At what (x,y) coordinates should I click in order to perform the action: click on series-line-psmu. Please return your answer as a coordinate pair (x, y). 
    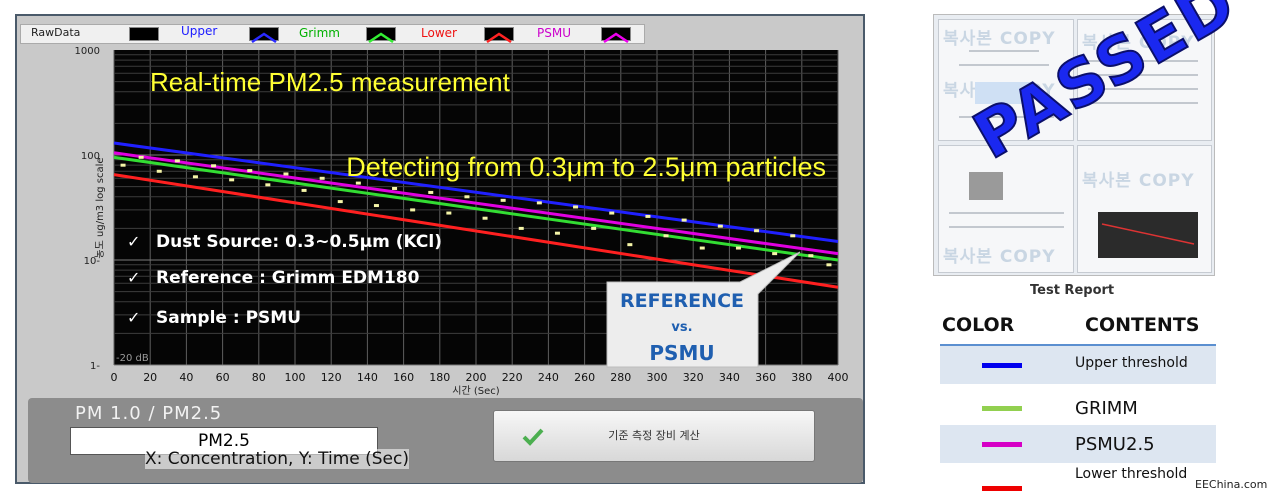
    Looking at the image, I should click on (476, 203).